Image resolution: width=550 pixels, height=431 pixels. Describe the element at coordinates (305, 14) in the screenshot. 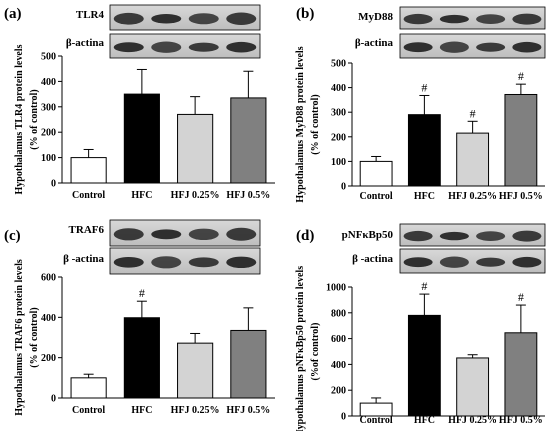

I see `panel-label: (b)` at that location.